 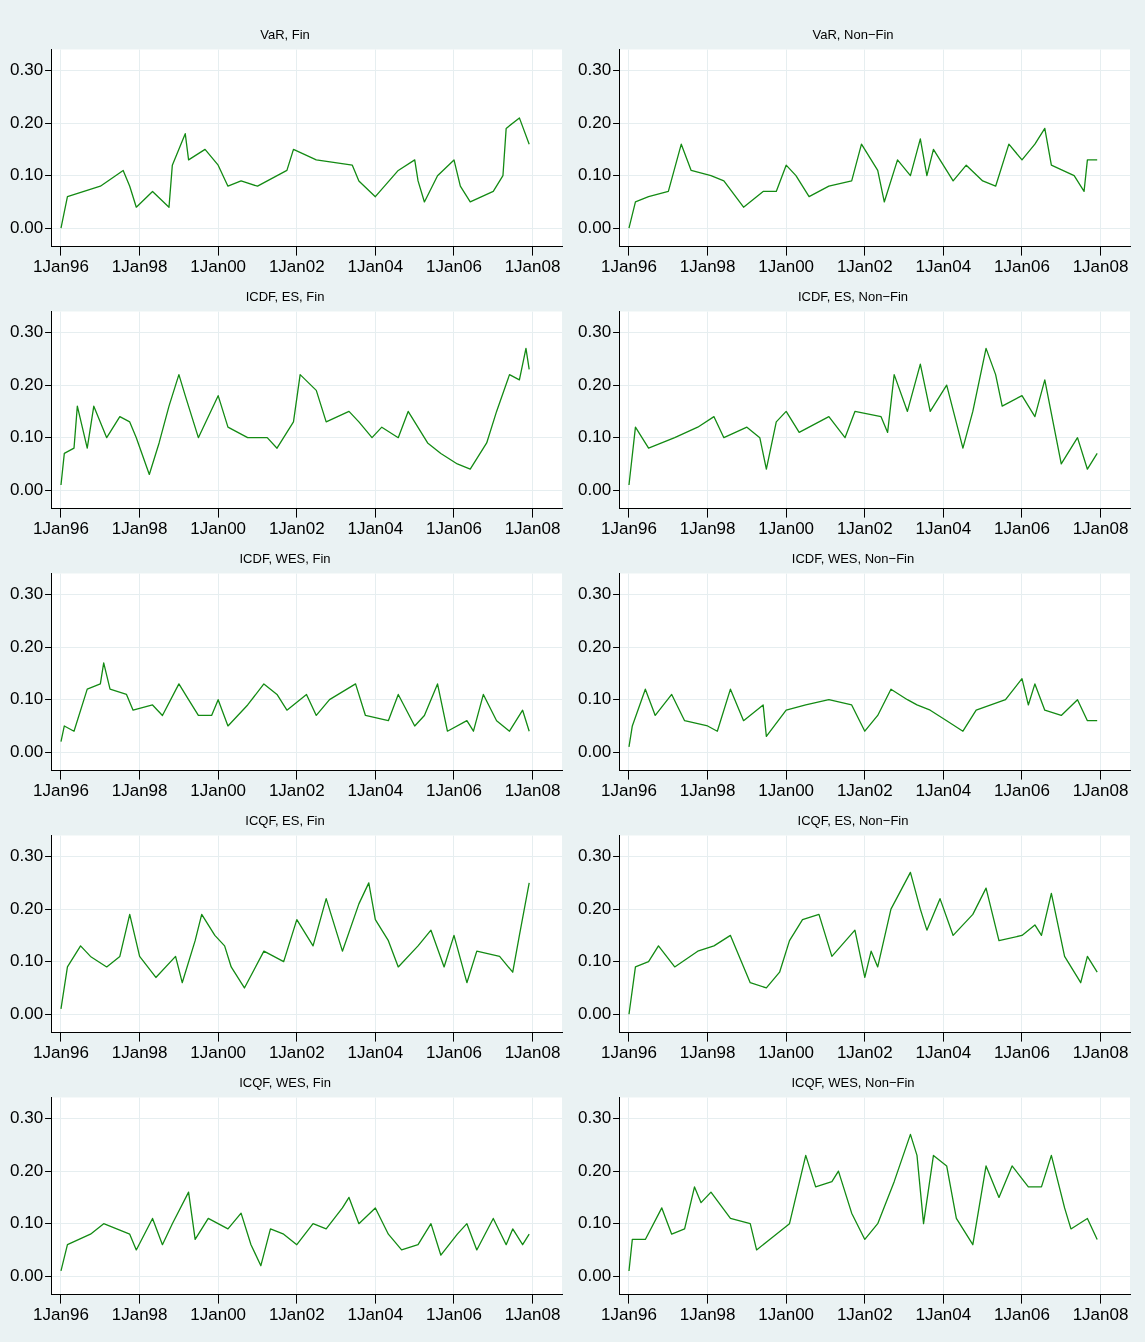 What do you see at coordinates (285, 1083) in the screenshot?
I see `chart-title: ICQF, WES, Fin` at bounding box center [285, 1083].